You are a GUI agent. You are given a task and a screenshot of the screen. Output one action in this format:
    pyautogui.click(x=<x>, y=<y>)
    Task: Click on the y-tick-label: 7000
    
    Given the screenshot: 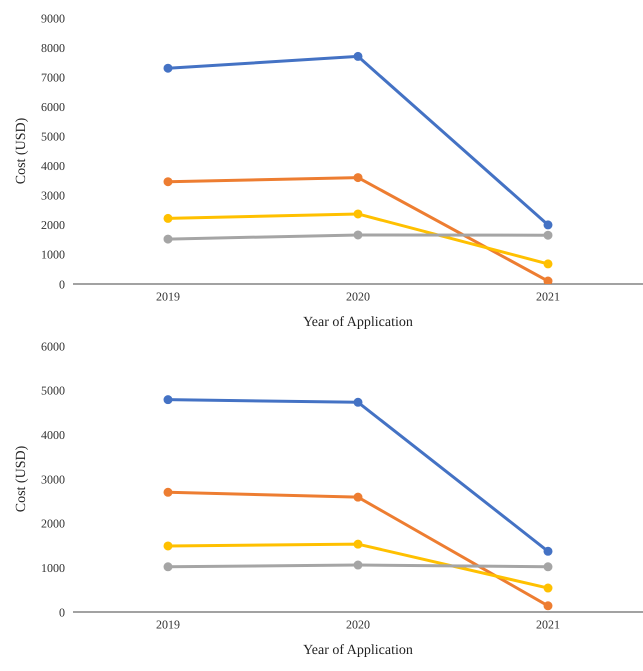 What is the action you would take?
    pyautogui.click(x=53, y=77)
    